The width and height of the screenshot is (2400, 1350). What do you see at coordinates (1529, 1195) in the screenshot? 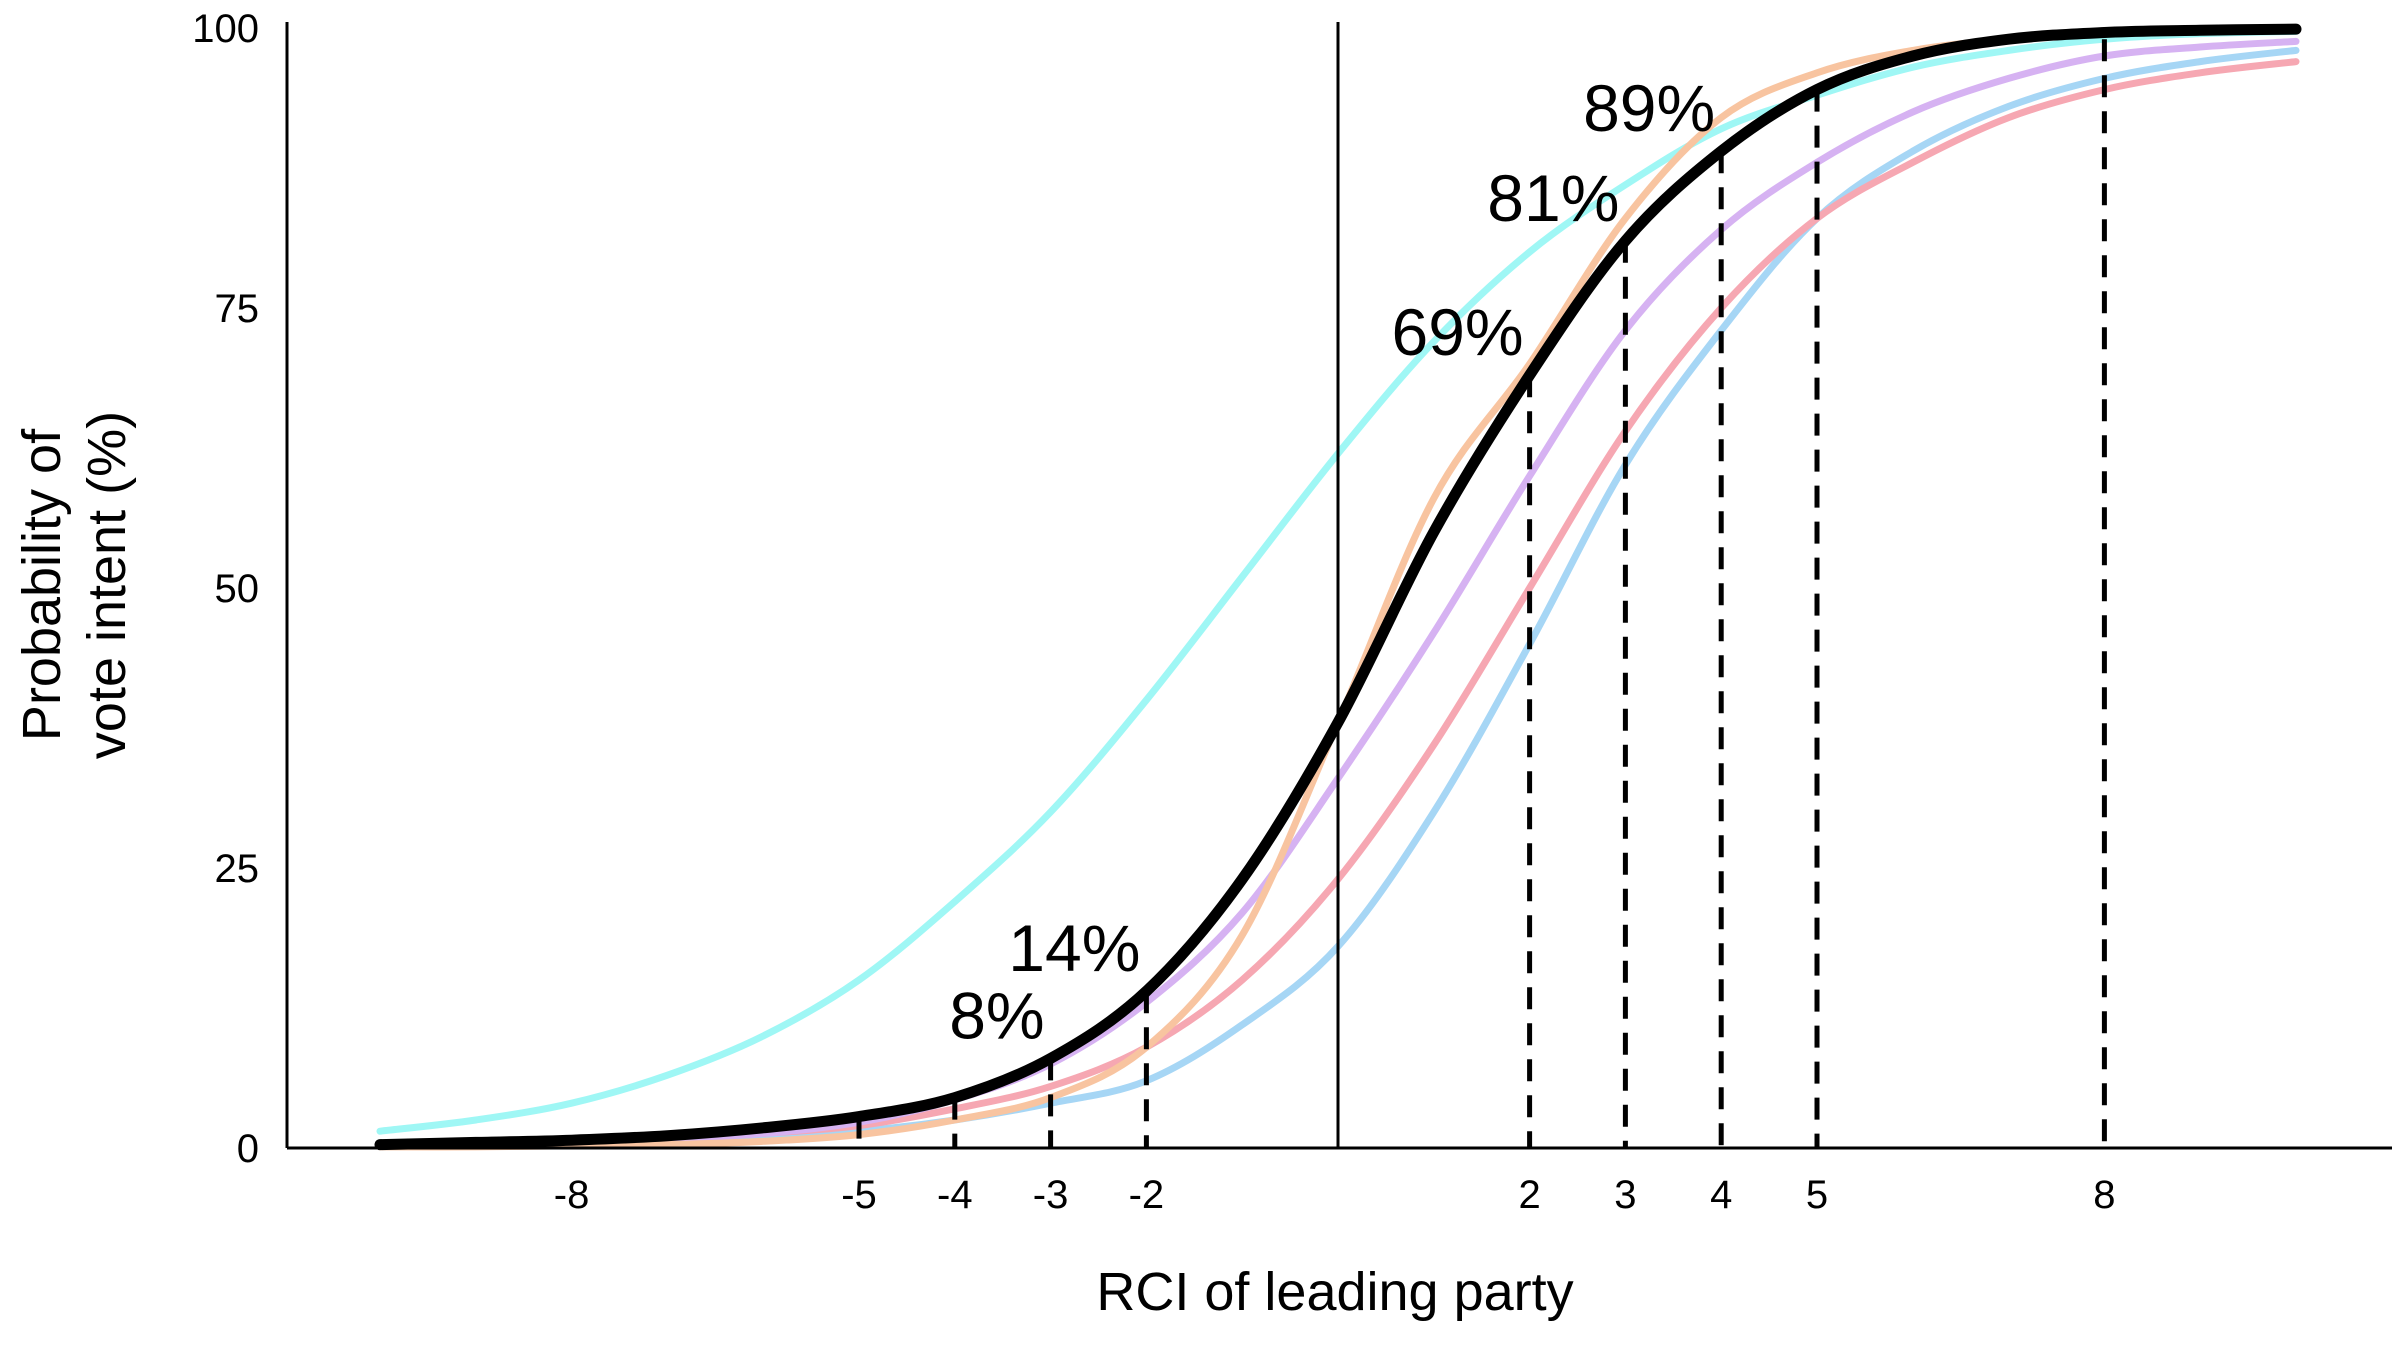
I see `x-tick-label-5: 2` at bounding box center [1529, 1195].